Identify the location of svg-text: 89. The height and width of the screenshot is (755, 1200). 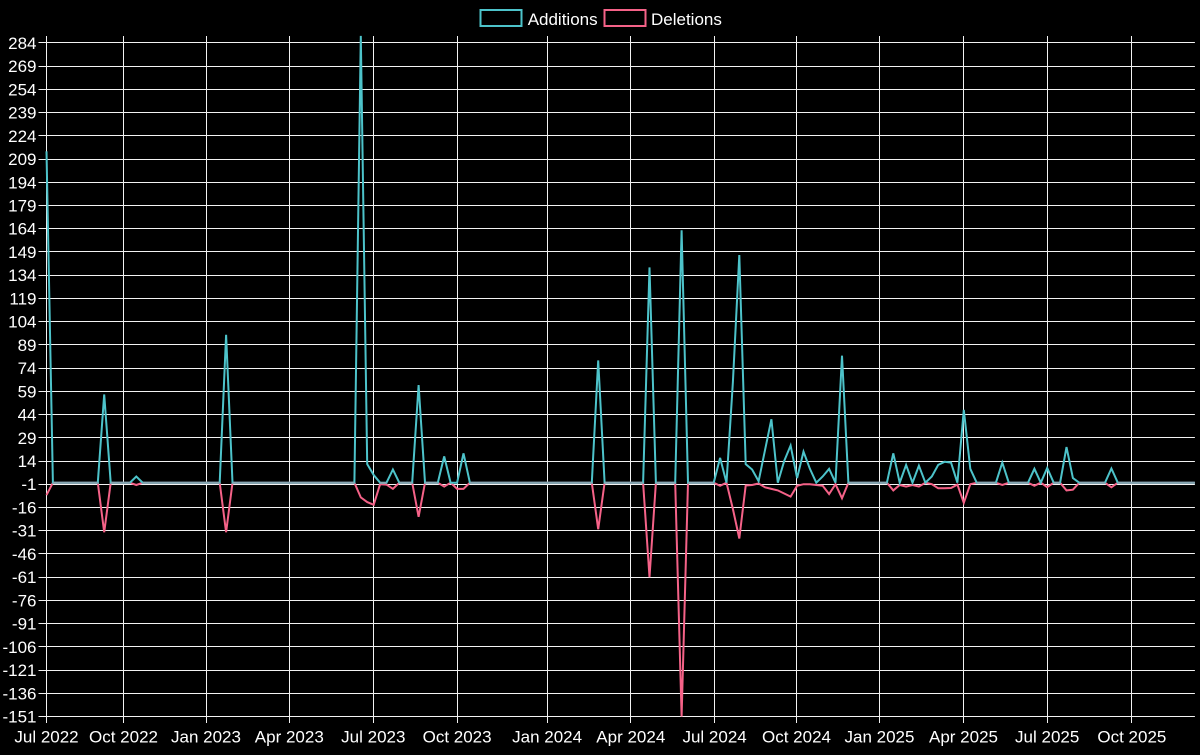
(27, 345).